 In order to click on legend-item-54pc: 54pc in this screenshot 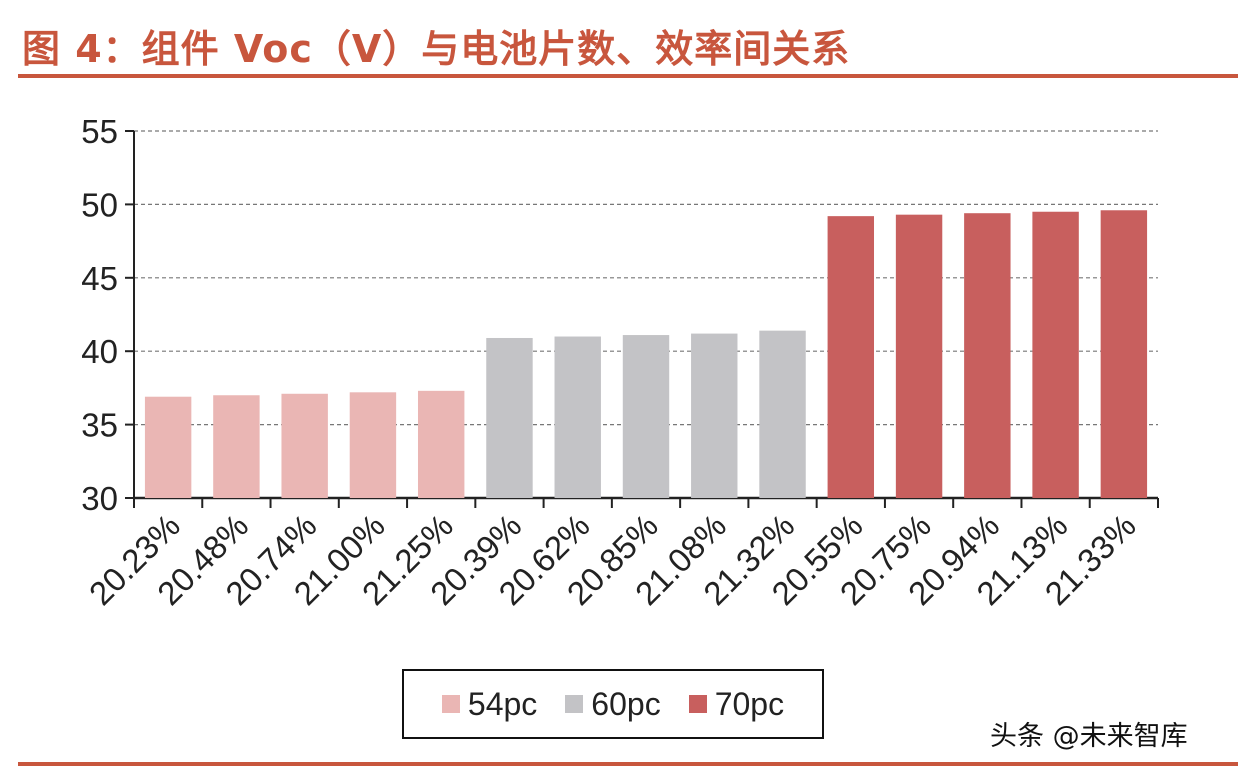, I will do `click(489, 704)`.